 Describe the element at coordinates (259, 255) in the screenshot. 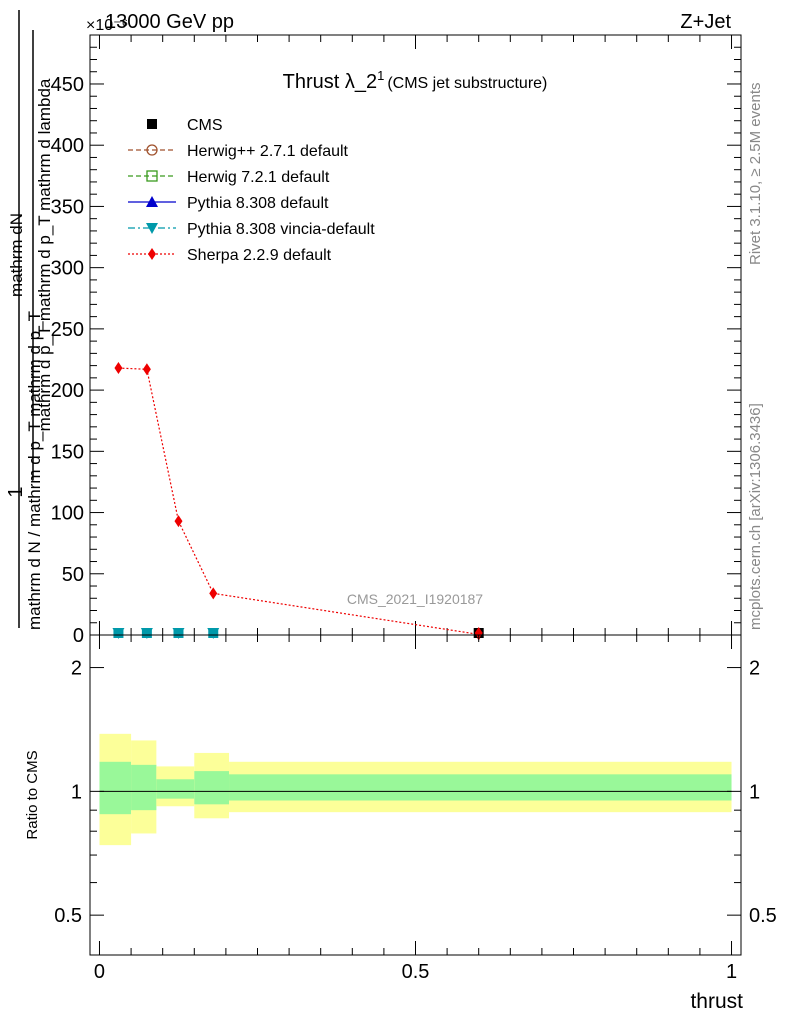

I see `legend-entry-label: Sherpa 2.2.9 default` at that location.